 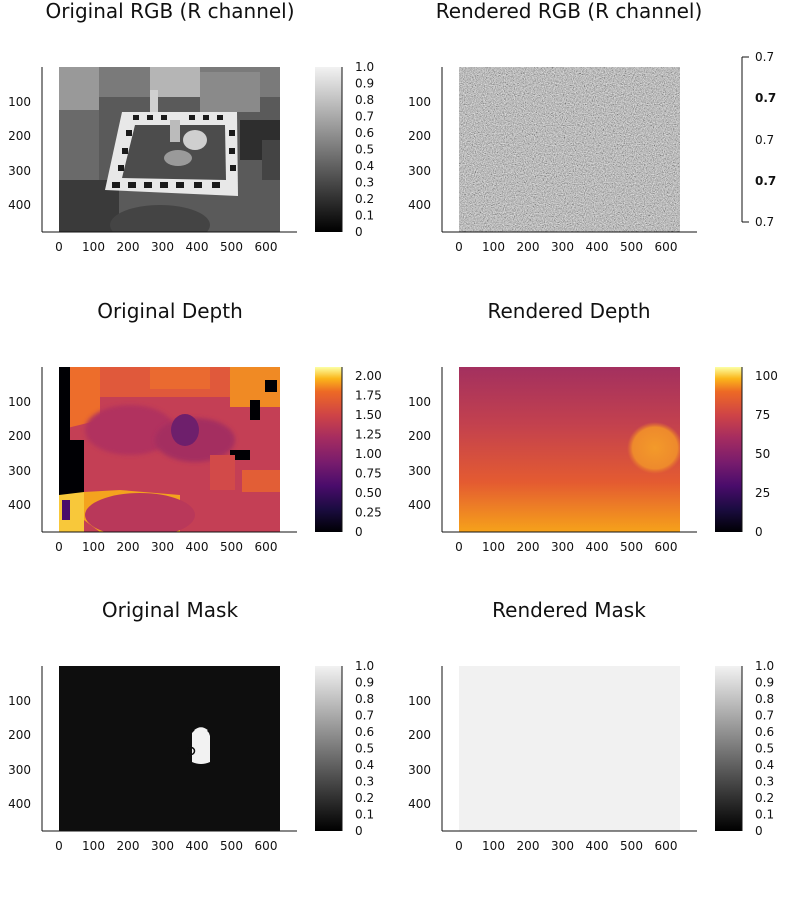 I want to click on colorbar: 0 25 50 75 100, so click(x=746, y=453).